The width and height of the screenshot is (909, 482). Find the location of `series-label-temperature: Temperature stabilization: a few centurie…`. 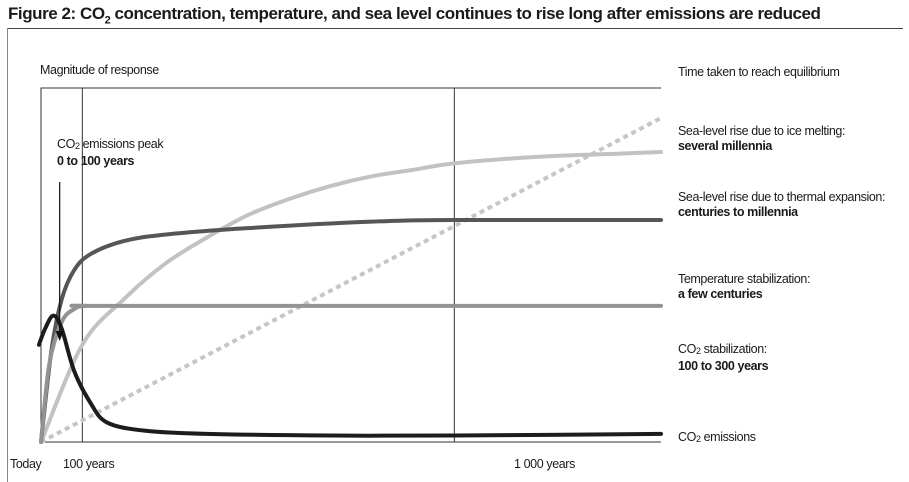

series-label-temperature: Temperature stabilization: a few centurie… is located at coordinates (744, 286).